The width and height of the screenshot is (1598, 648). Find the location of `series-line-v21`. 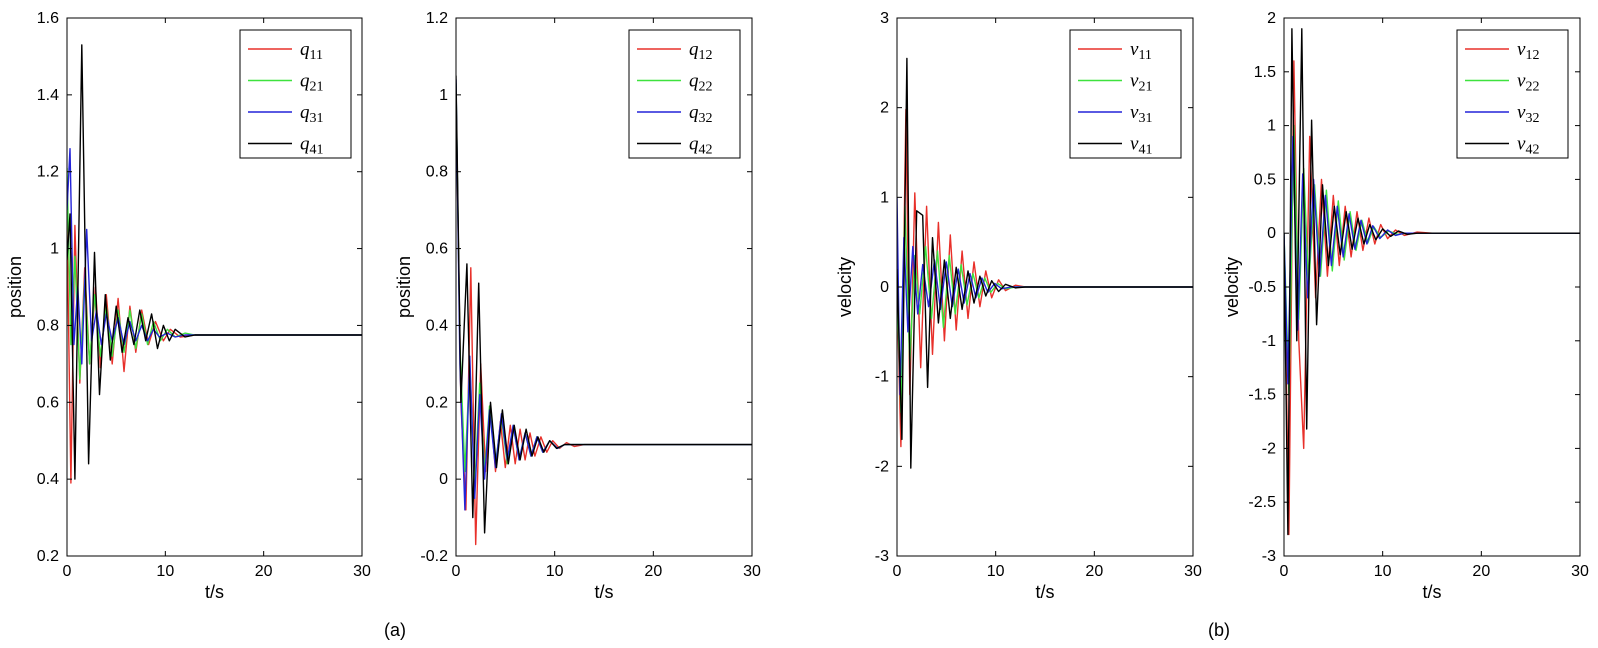

series-line-v21 is located at coordinates (1045, 309).